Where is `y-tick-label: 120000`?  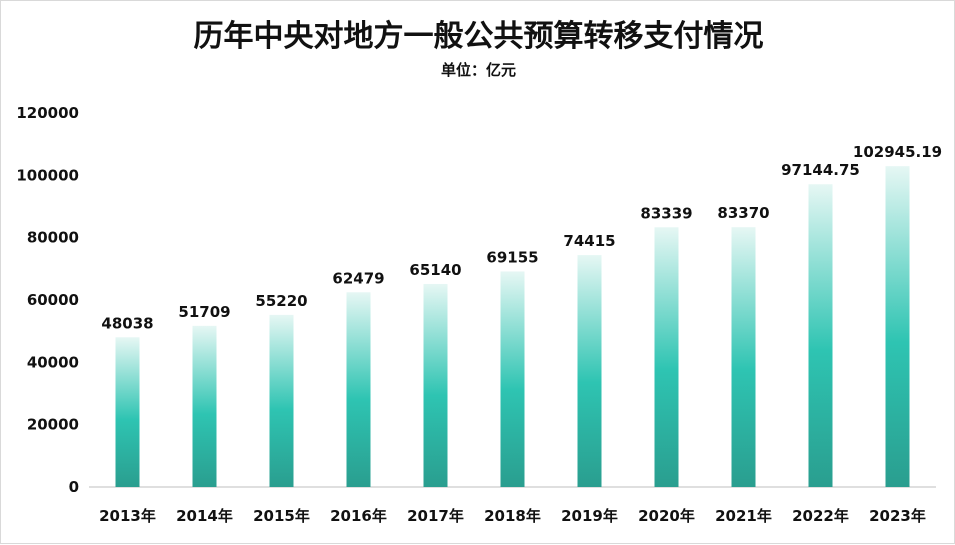
y-tick-label: 120000 is located at coordinates (47, 113).